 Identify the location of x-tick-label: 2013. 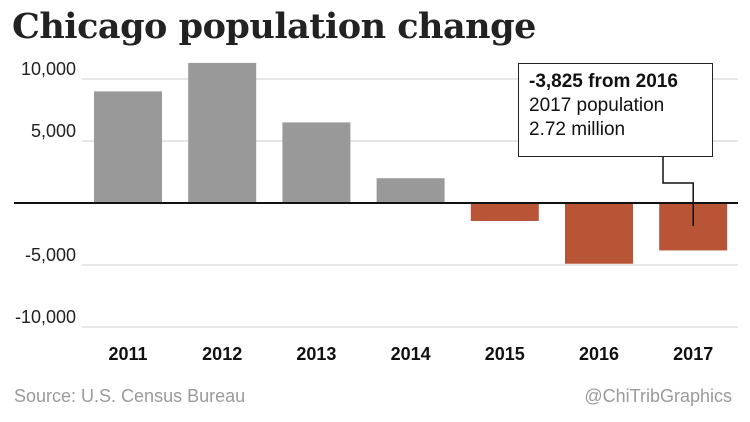
(316, 354).